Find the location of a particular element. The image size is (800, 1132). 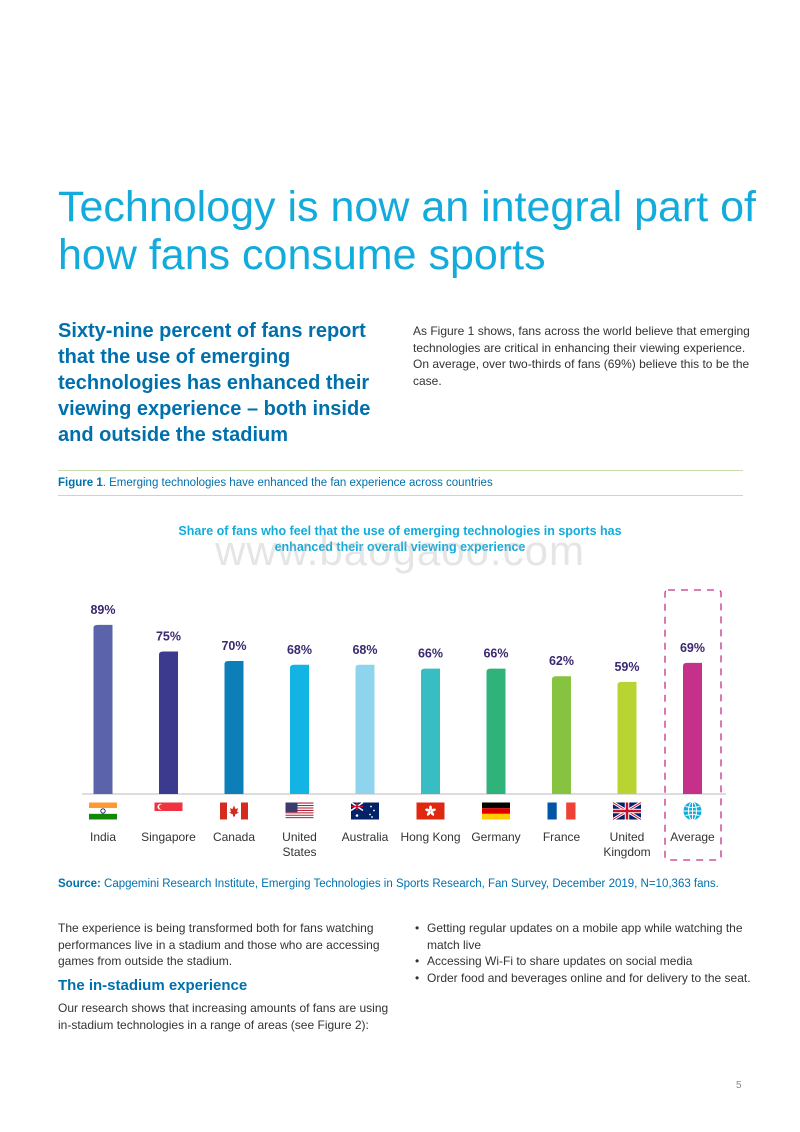

value-label: 62% is located at coordinates (561, 661).